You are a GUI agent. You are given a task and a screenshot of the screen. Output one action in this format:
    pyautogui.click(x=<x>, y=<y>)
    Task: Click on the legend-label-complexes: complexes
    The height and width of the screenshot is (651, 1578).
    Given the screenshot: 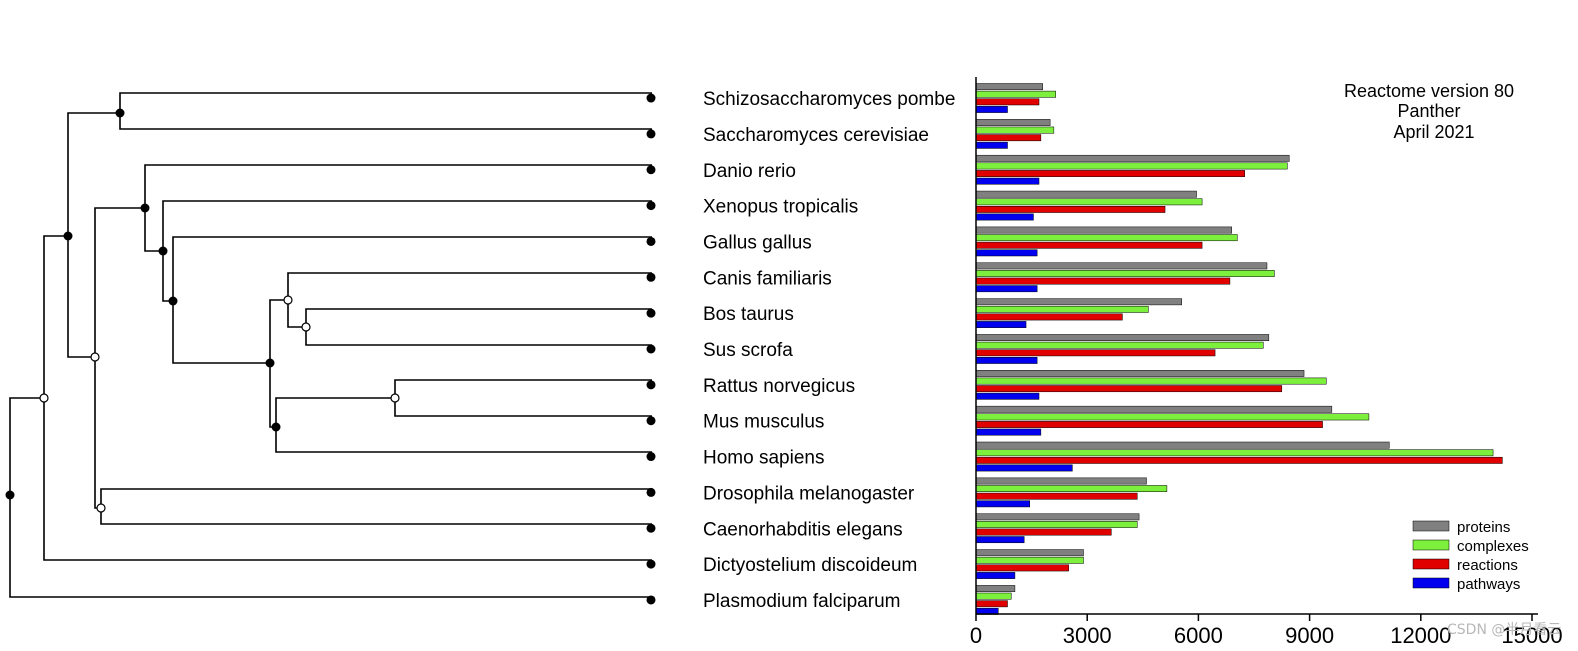 What is the action you would take?
    pyautogui.click(x=1493, y=546)
    